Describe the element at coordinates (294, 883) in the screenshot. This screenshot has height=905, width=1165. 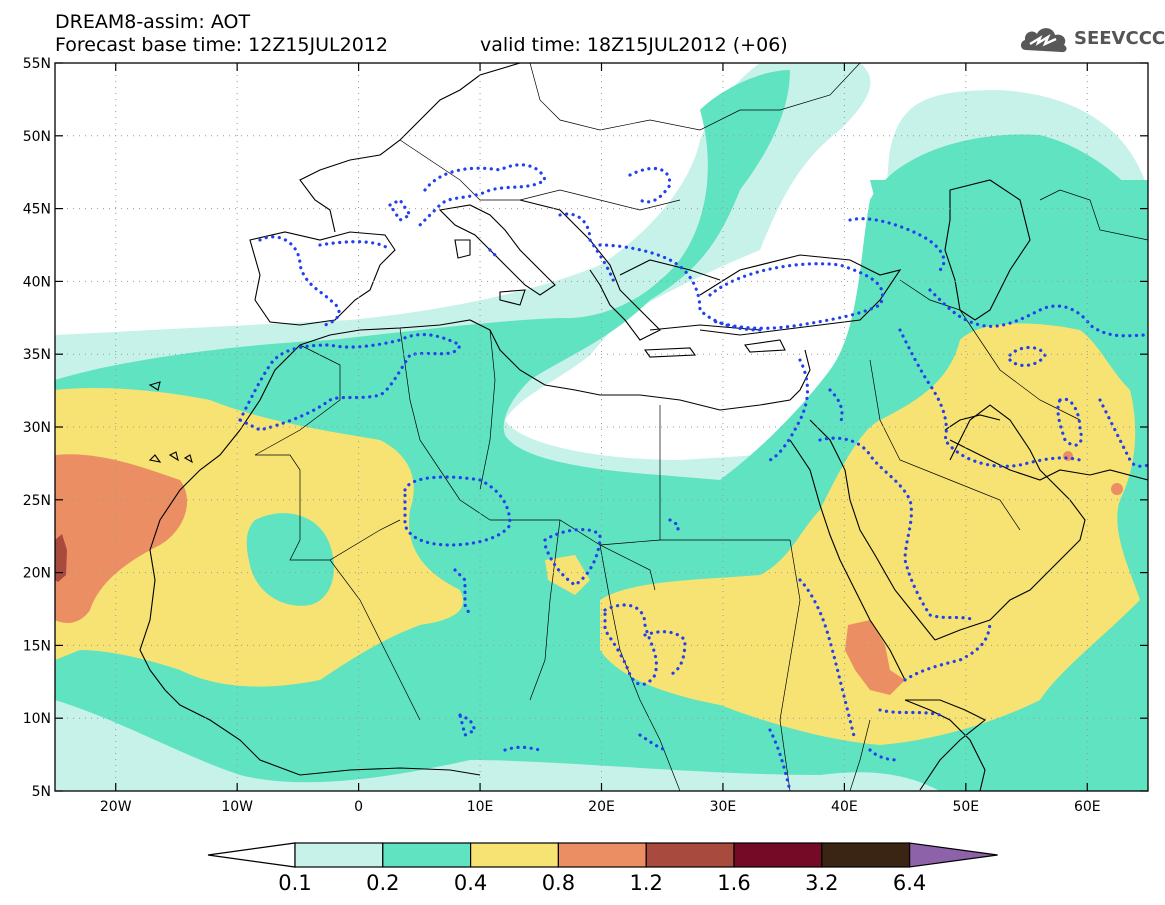
I see `colorbar-tick-label: 0.1` at that location.